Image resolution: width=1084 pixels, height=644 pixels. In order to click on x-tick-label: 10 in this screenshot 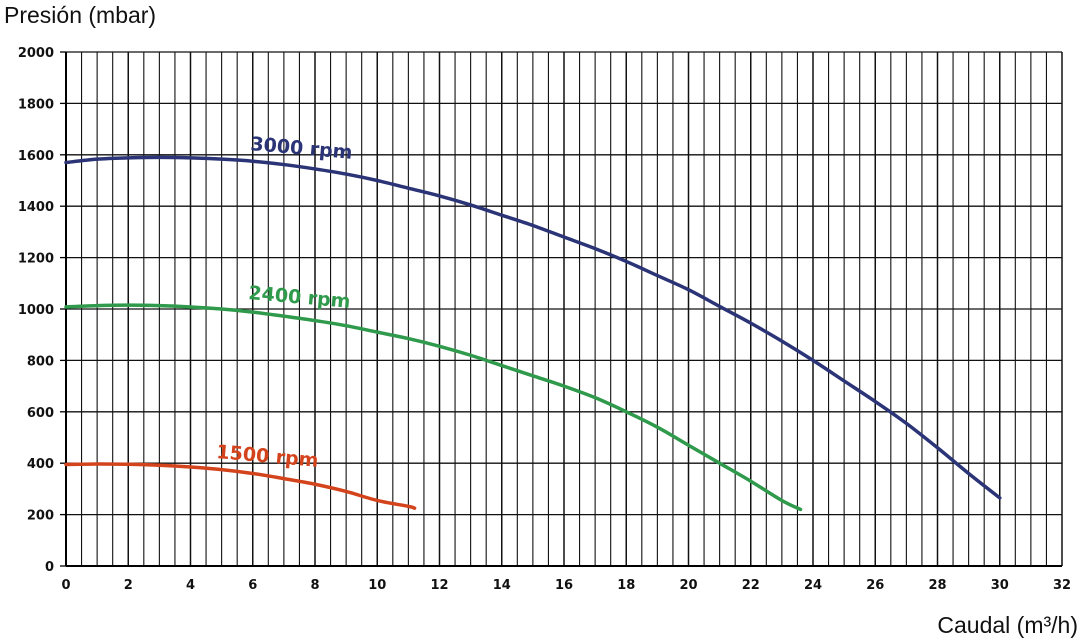, I will do `click(377, 585)`.